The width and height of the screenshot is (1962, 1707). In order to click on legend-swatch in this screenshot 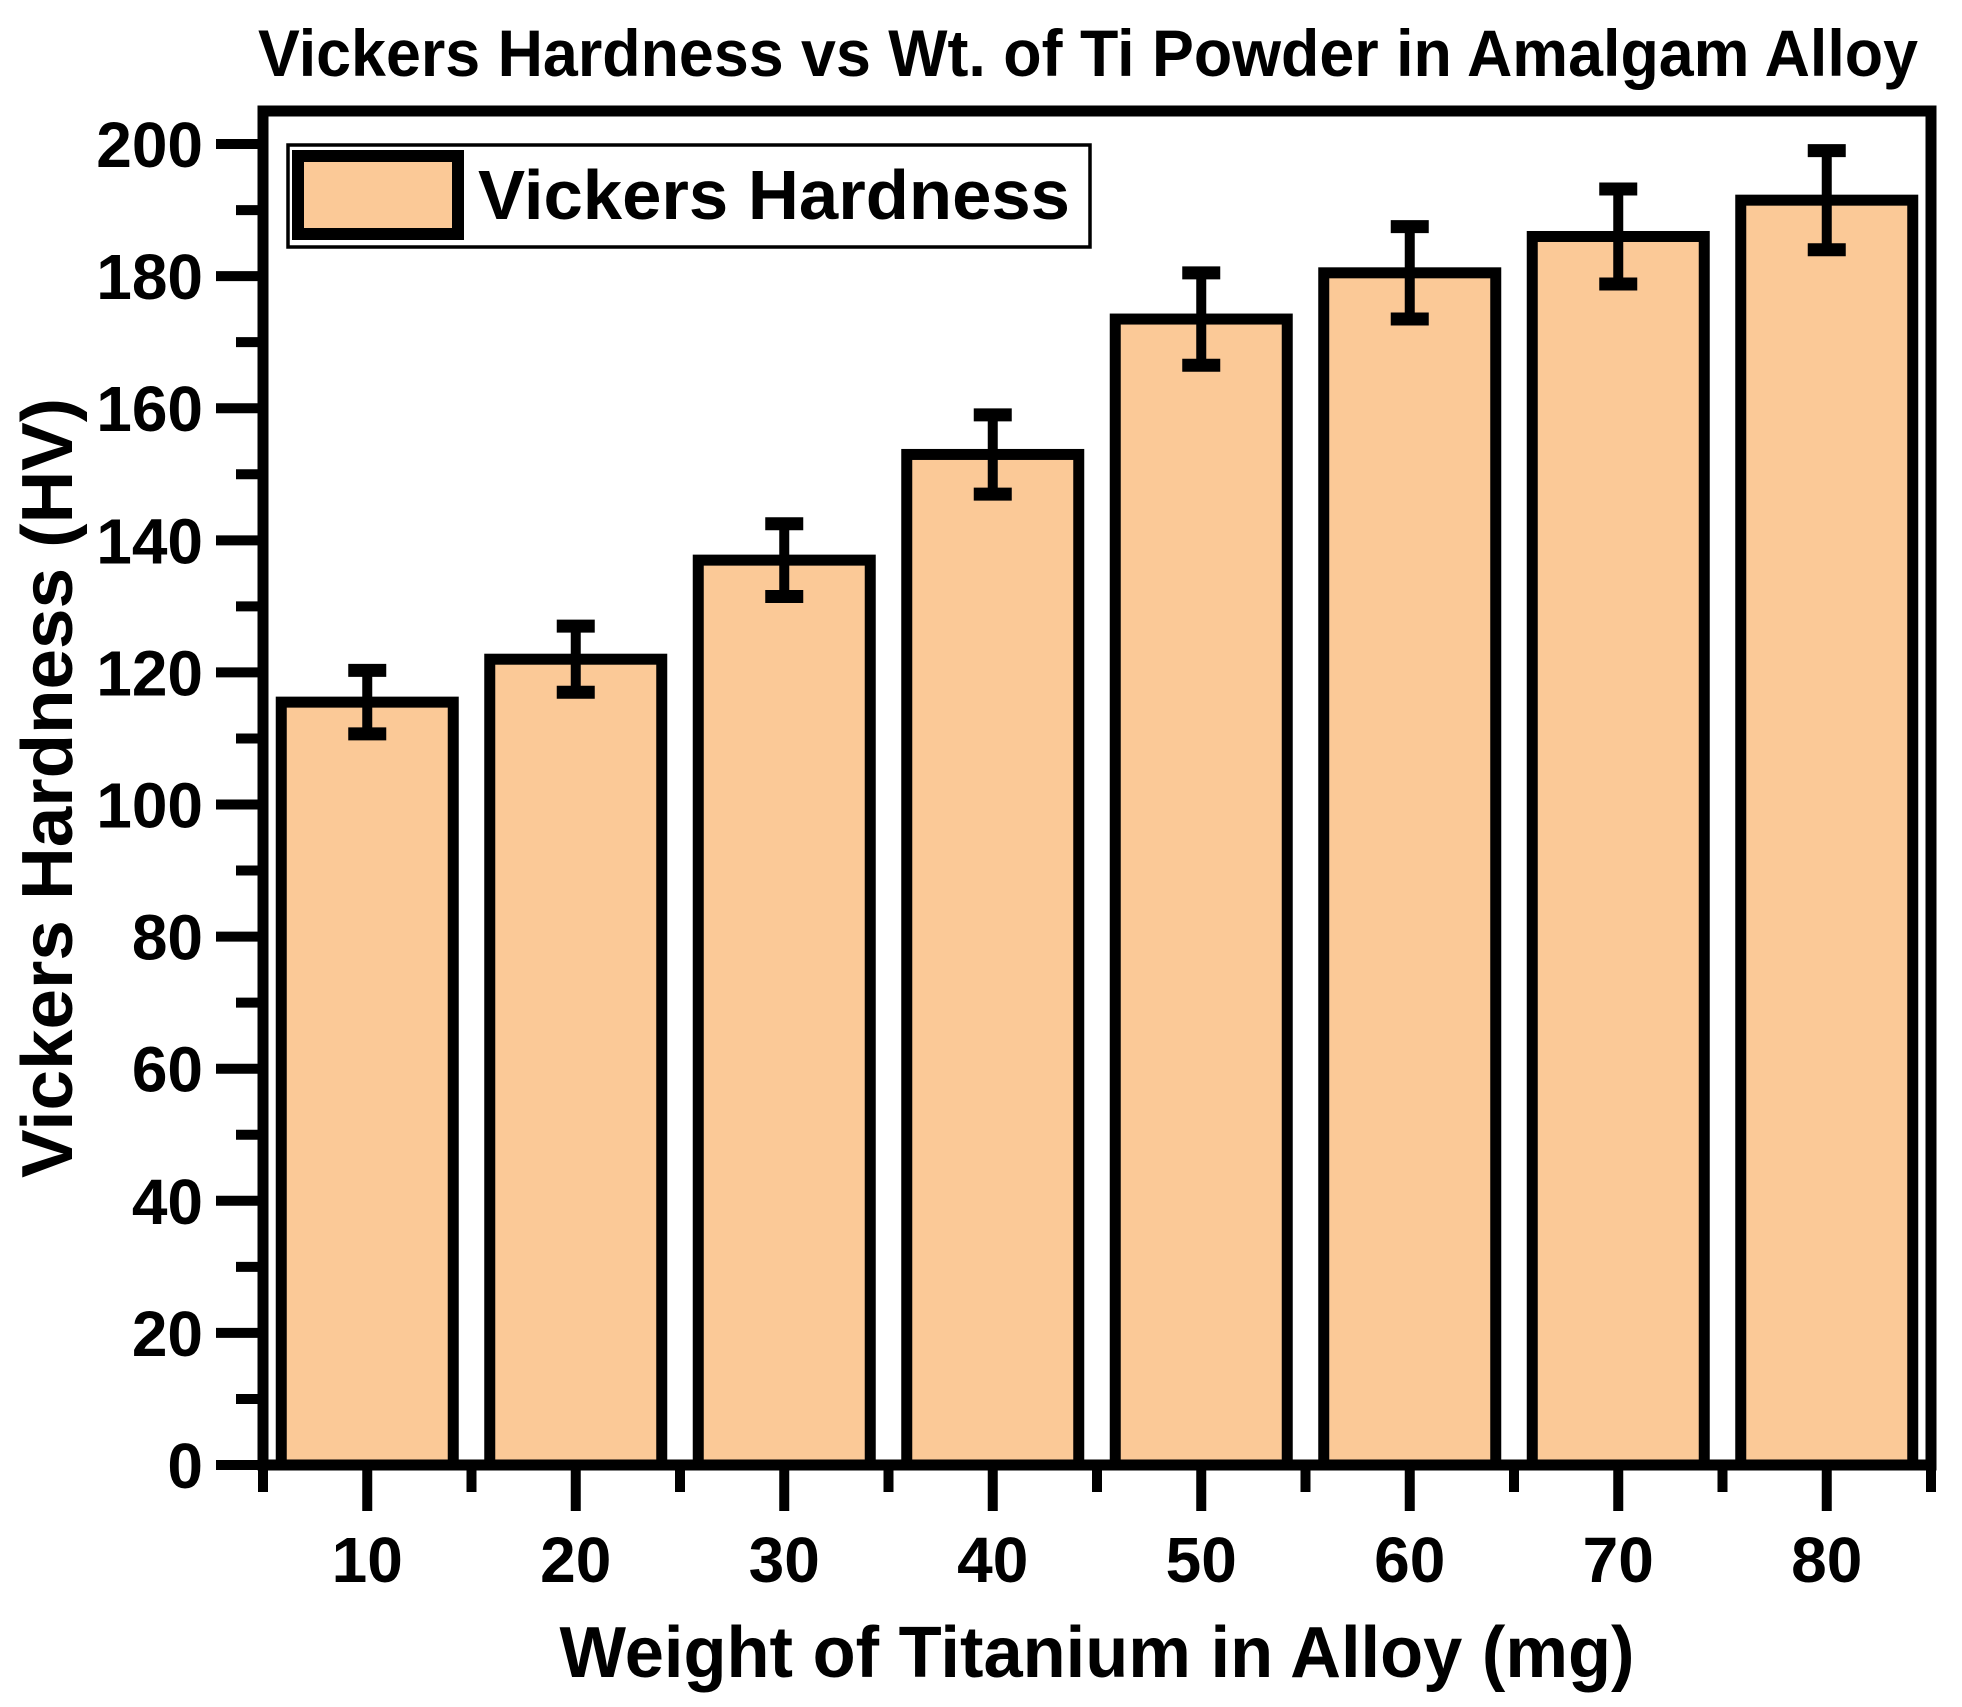, I will do `click(378, 195)`.